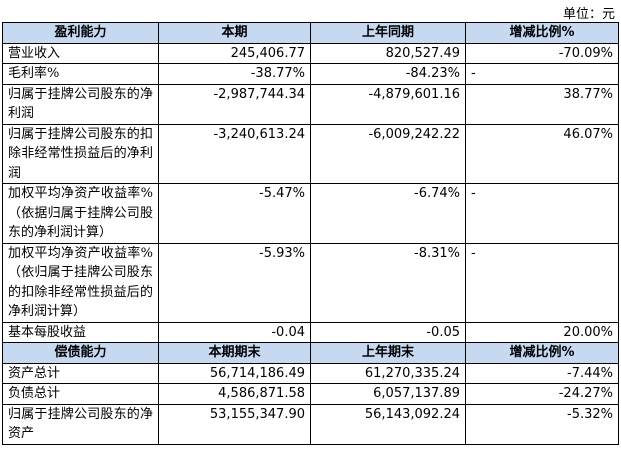  Describe the element at coordinates (234, 394) in the screenshot. I see `value-cell: 4,586,871.58` at that location.